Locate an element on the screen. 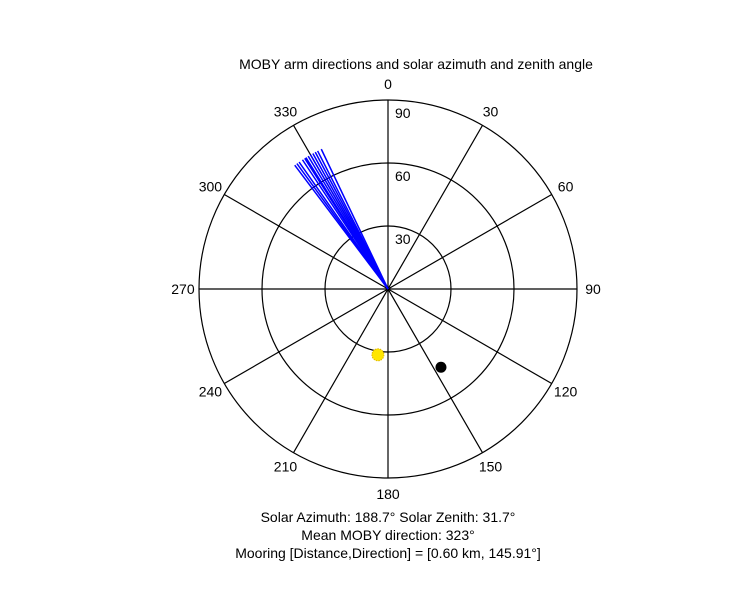 The width and height of the screenshot is (750, 600). angle-label-300: 300 is located at coordinates (211, 186).